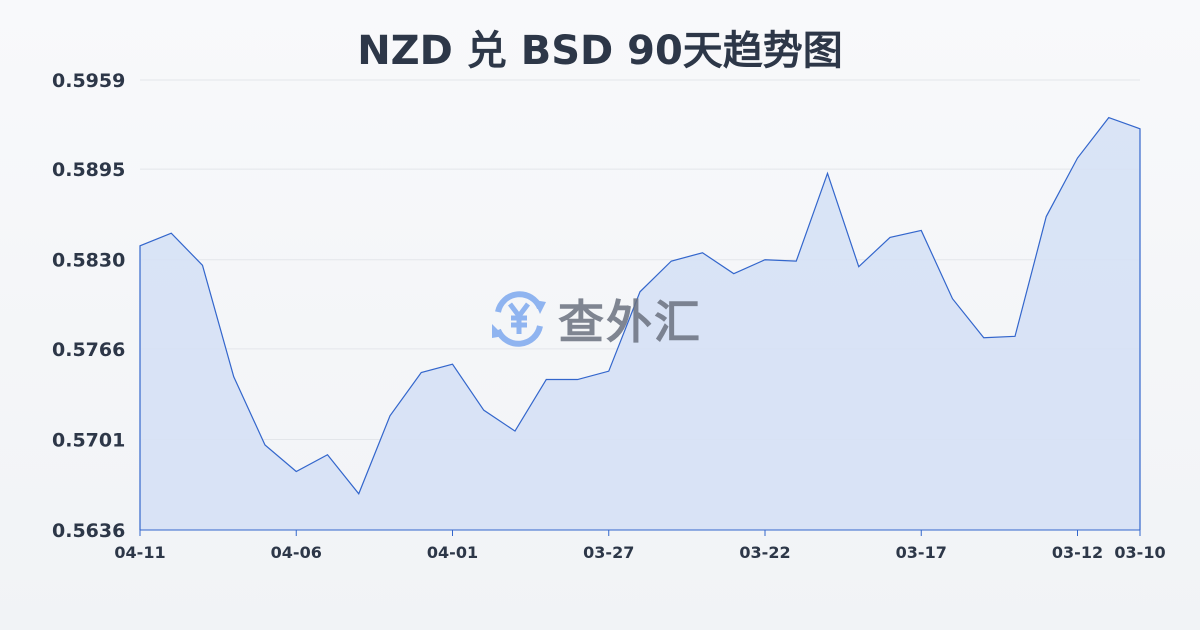 This screenshot has width=1200, height=630. I want to click on watermark-text: 查外汇, so click(630, 322).